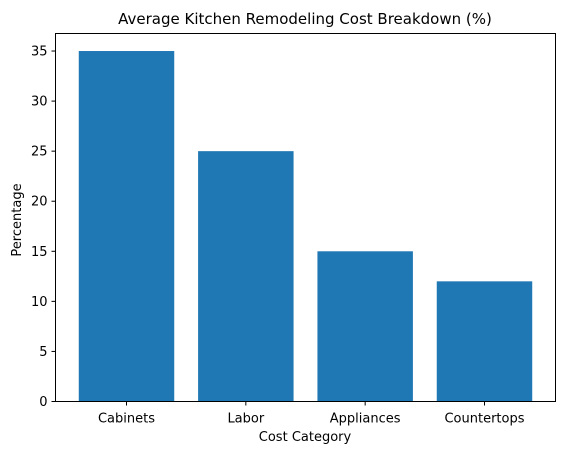  What do you see at coordinates (39, 302) in the screenshot?
I see `y-tick-label: 10` at bounding box center [39, 302].